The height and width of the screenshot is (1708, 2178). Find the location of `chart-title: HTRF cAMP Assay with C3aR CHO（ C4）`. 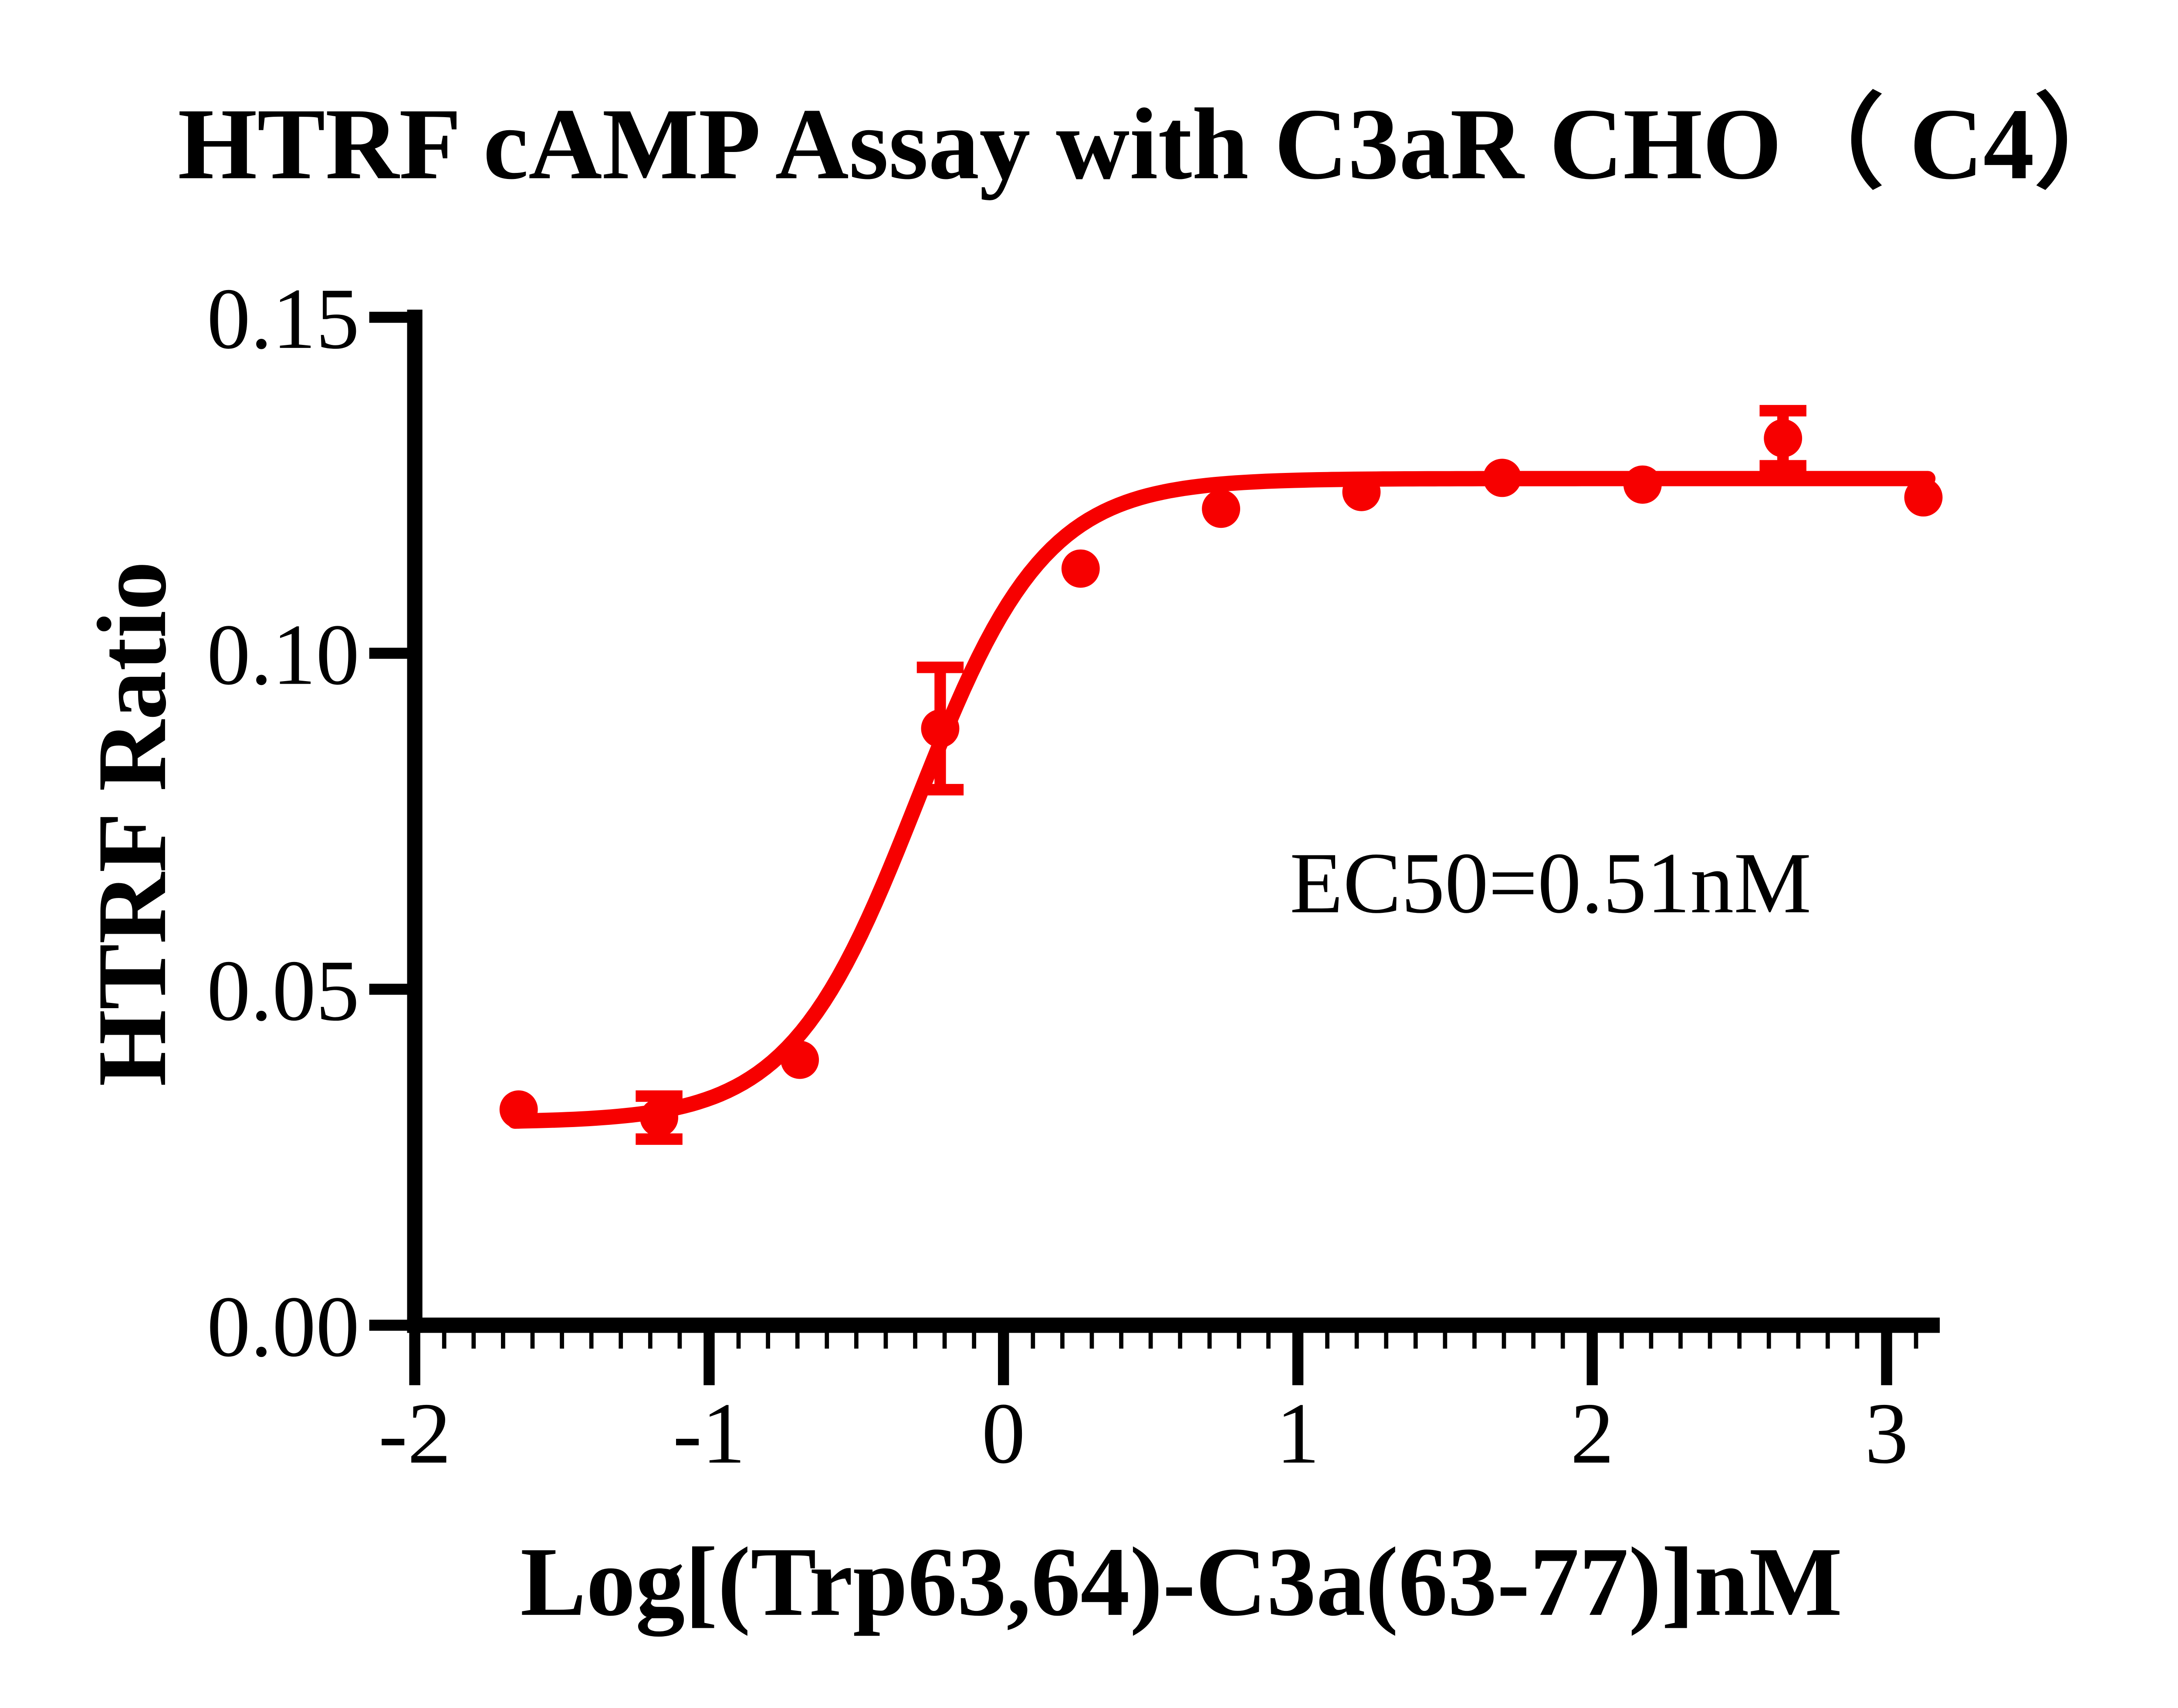

chart-title: HTRF cAMP Assay with C3aR CHO（ C4） is located at coordinates (1157, 143).